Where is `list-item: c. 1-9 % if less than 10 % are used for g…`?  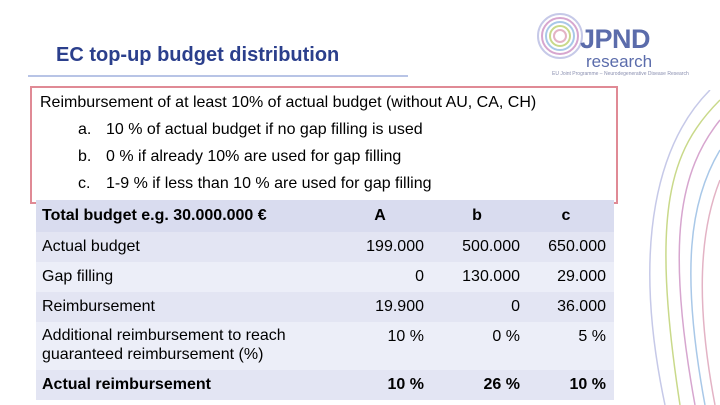
list-item: c. 1-9 % if less than 10 % are used for g… is located at coordinates (255, 184).